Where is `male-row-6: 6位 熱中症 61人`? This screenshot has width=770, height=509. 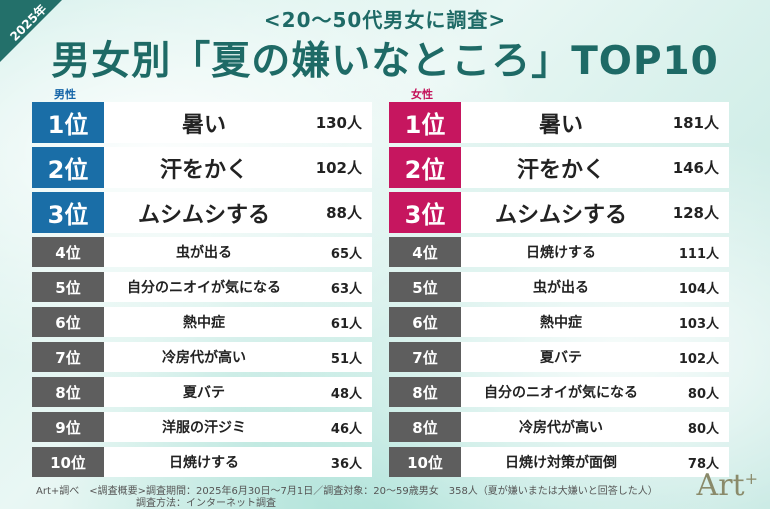
male-row-6: 6位 熱中症 61人 is located at coordinates (202, 322).